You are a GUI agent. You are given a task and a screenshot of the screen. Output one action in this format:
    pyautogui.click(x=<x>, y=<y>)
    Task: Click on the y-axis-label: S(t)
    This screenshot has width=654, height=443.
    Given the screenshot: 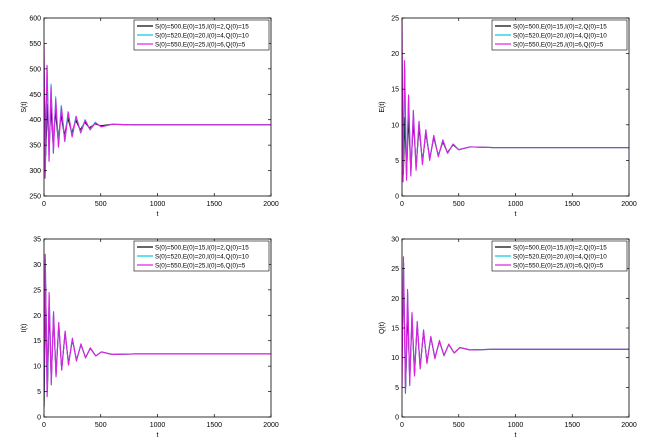 What is the action you would take?
    pyautogui.click(x=24, y=106)
    